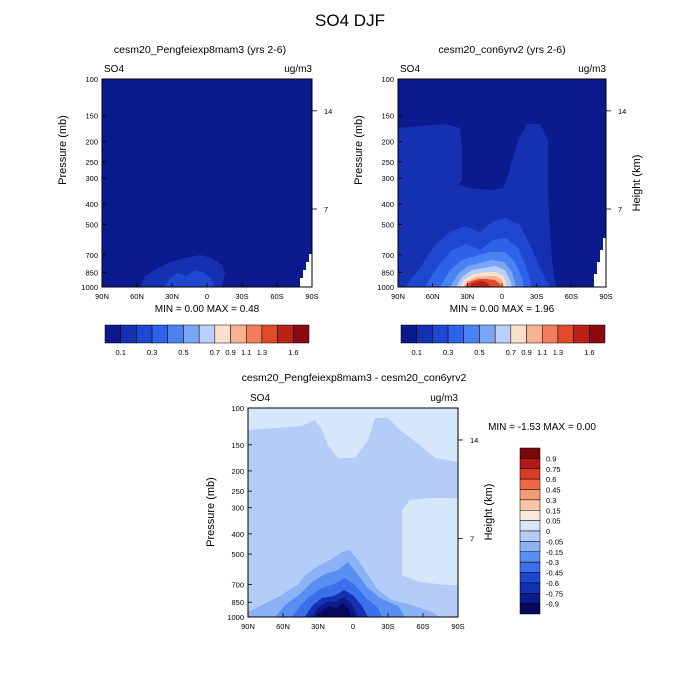 The width and height of the screenshot is (700, 700). I want to click on x-ticks: 90N 60N 30N 0 30S 60S 90S, so click(207, 292).